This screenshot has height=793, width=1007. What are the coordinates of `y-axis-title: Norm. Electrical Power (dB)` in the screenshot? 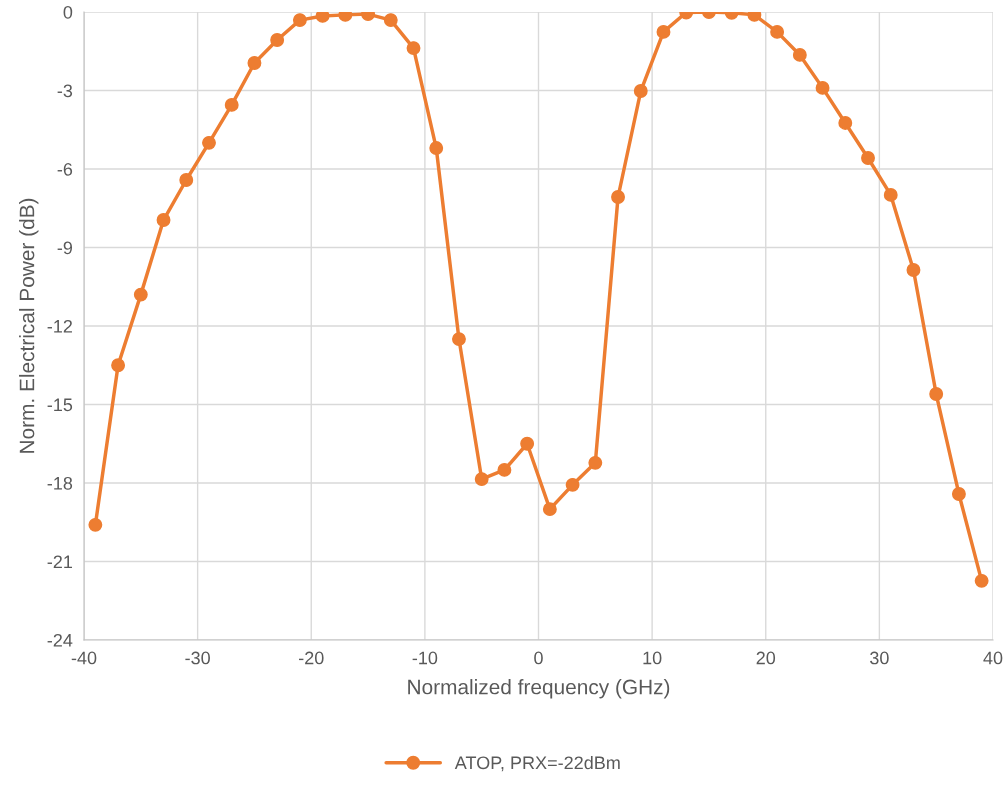 It's located at (29, 325).